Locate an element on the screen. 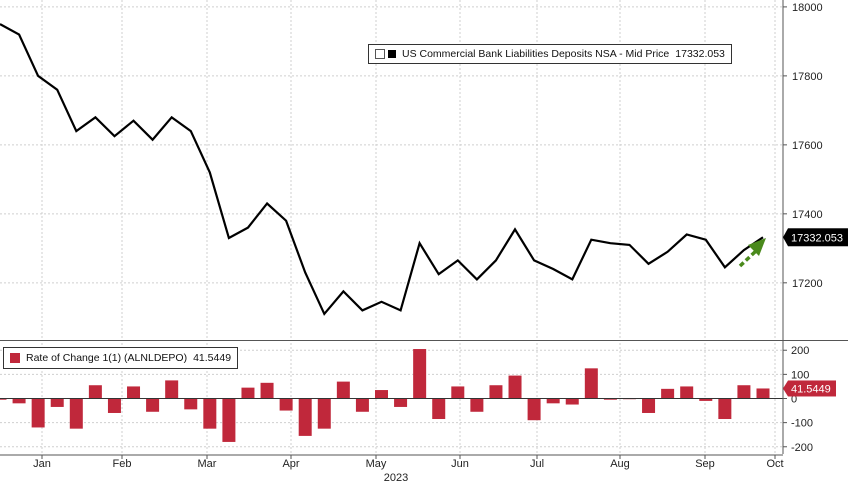  y-tick-label: 17600 is located at coordinates (807, 146).